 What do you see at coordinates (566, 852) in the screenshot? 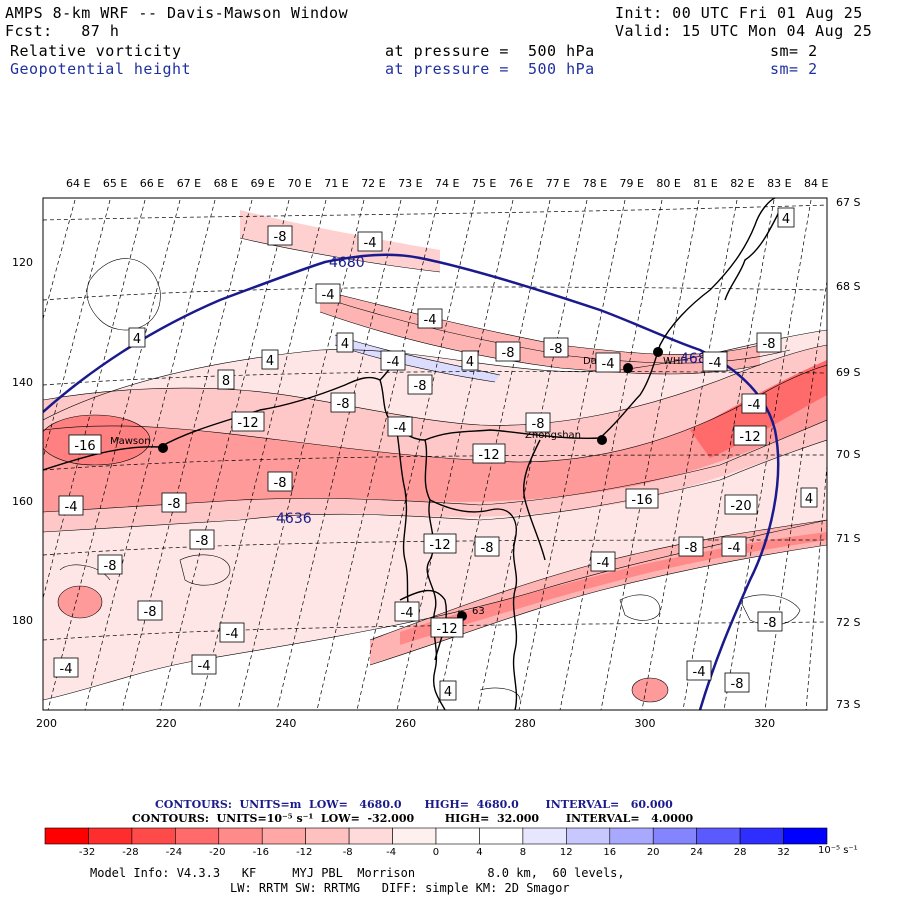
I see `colorbar-tick: 12` at bounding box center [566, 852].